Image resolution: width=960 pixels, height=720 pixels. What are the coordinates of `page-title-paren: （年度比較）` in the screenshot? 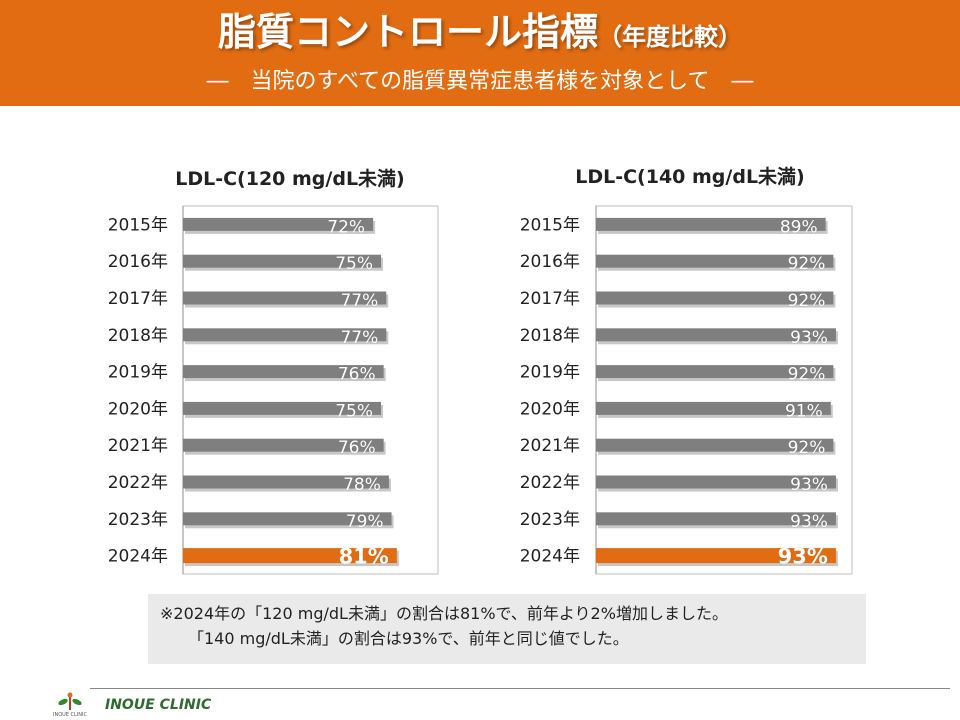 It's located at (670, 37).